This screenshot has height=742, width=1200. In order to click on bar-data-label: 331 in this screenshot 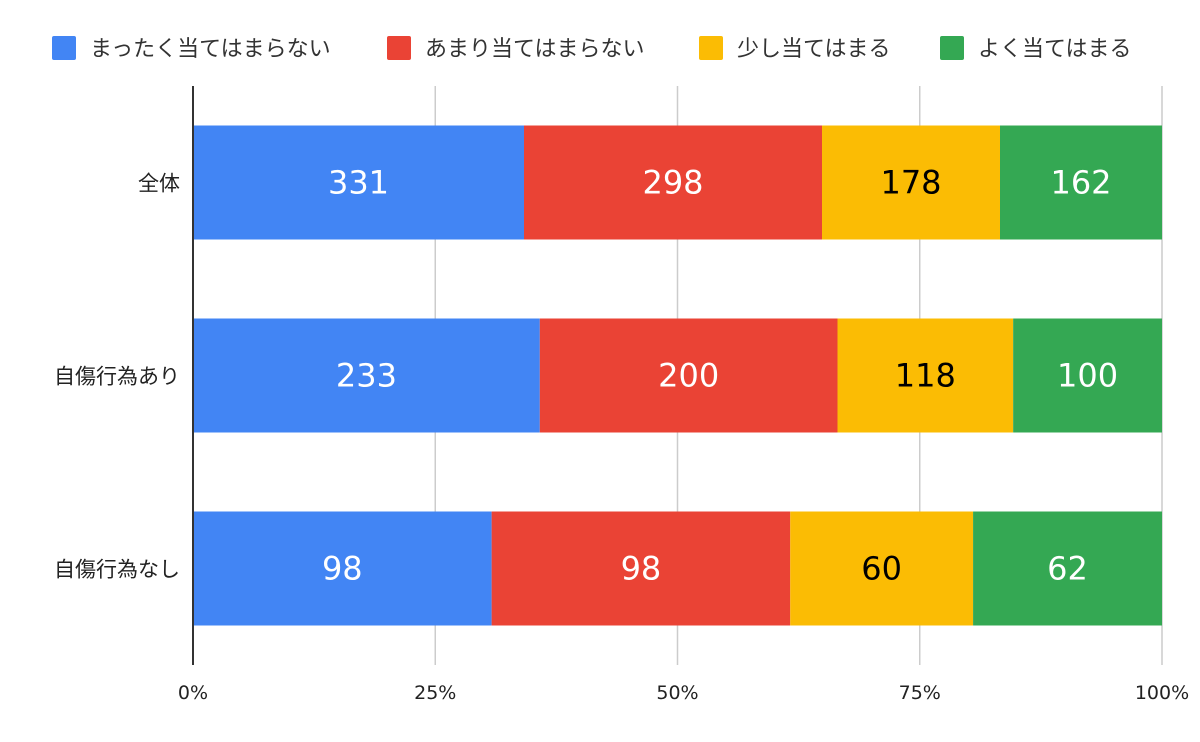, I will do `click(358, 183)`.